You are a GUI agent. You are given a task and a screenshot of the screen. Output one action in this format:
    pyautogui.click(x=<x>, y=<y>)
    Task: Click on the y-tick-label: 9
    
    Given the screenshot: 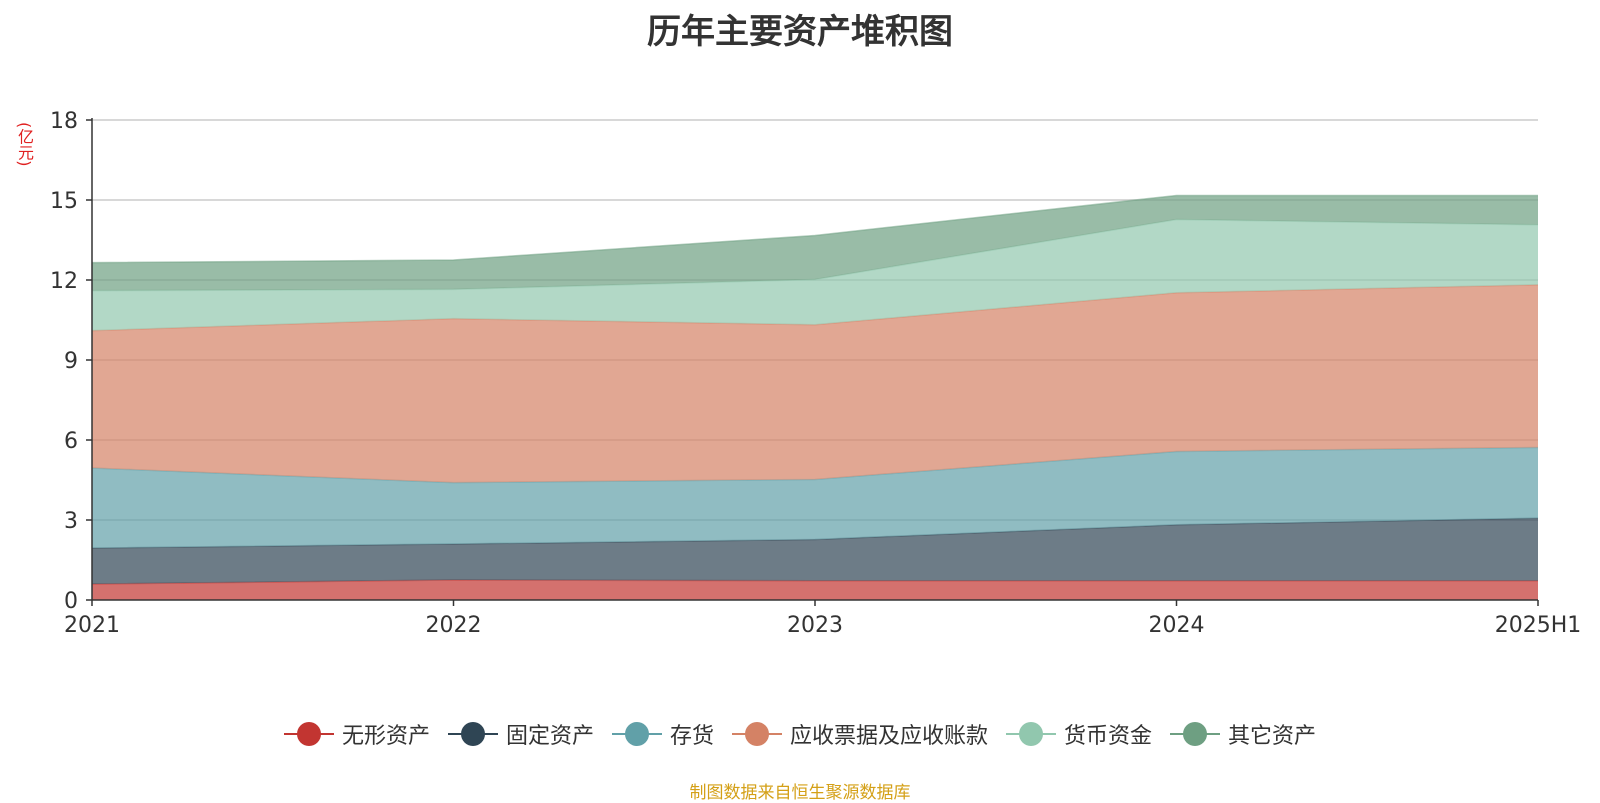 What is the action you would take?
    pyautogui.click(x=71, y=361)
    